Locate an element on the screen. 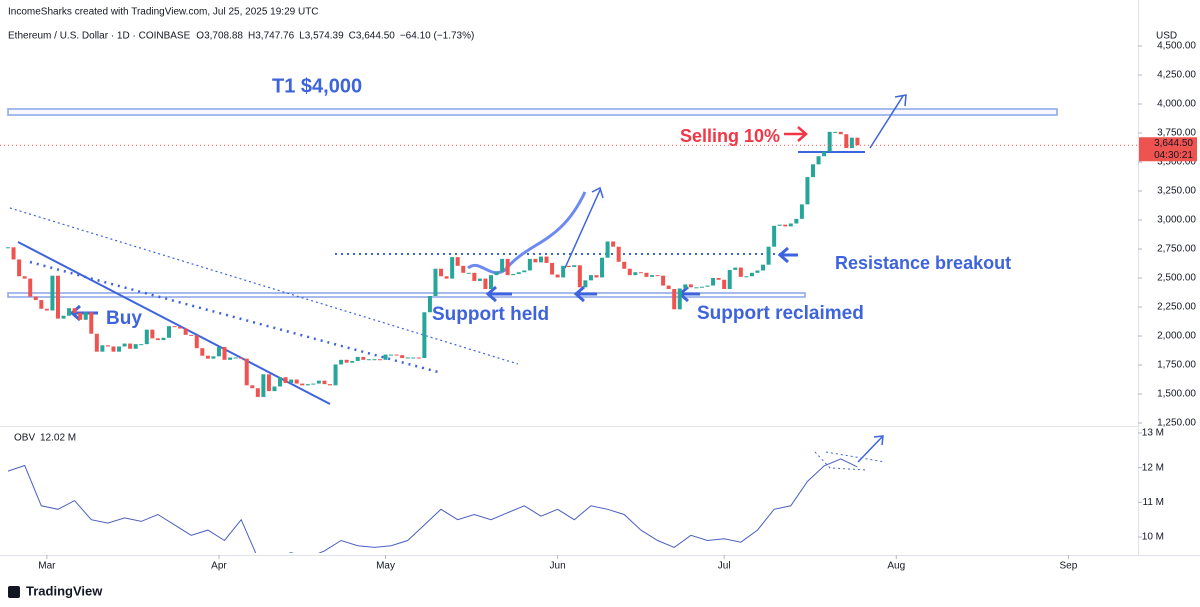 The height and width of the screenshot is (607, 1200). ohlc-label: L is located at coordinates (302, 36).